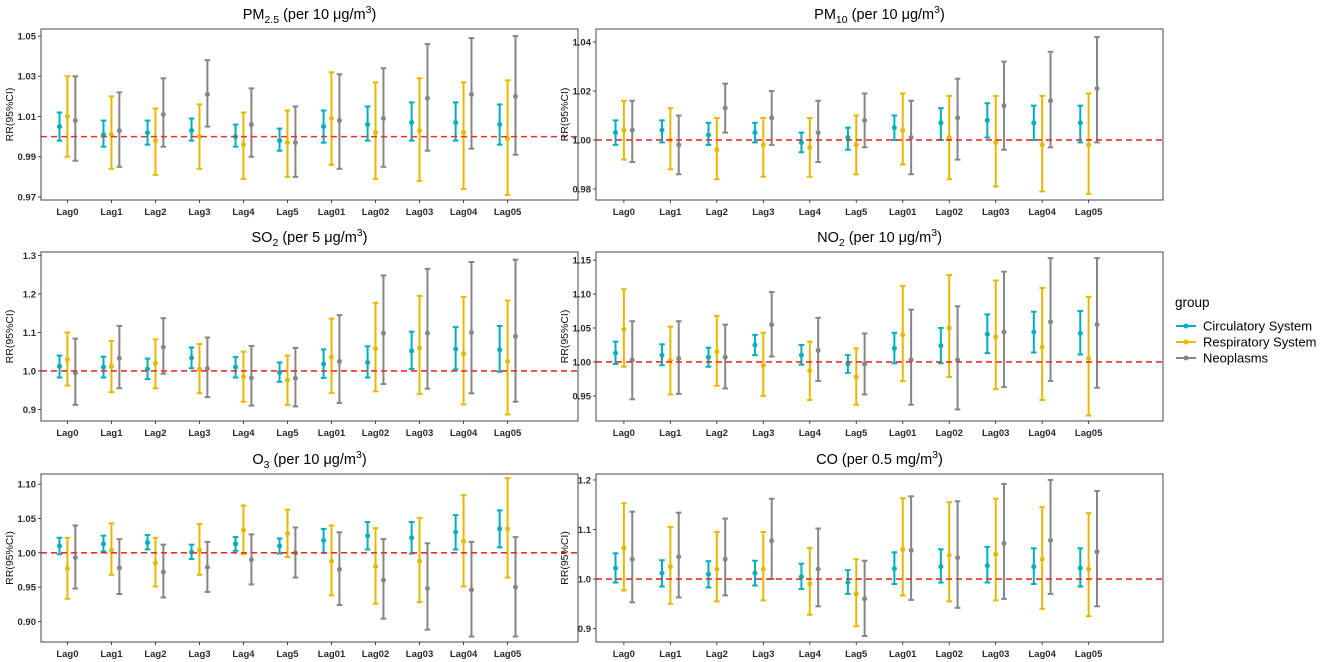 This screenshot has height=662, width=1325. Describe the element at coordinates (1259, 342) in the screenshot. I see `legend-label: Respiratory System` at that location.